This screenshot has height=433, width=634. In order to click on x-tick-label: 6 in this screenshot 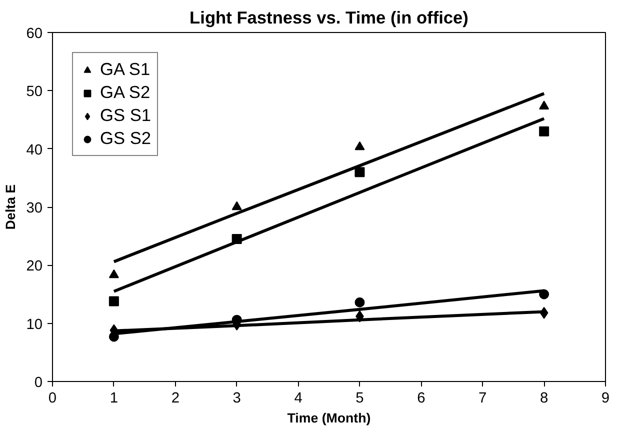, I will do `click(421, 398)`.